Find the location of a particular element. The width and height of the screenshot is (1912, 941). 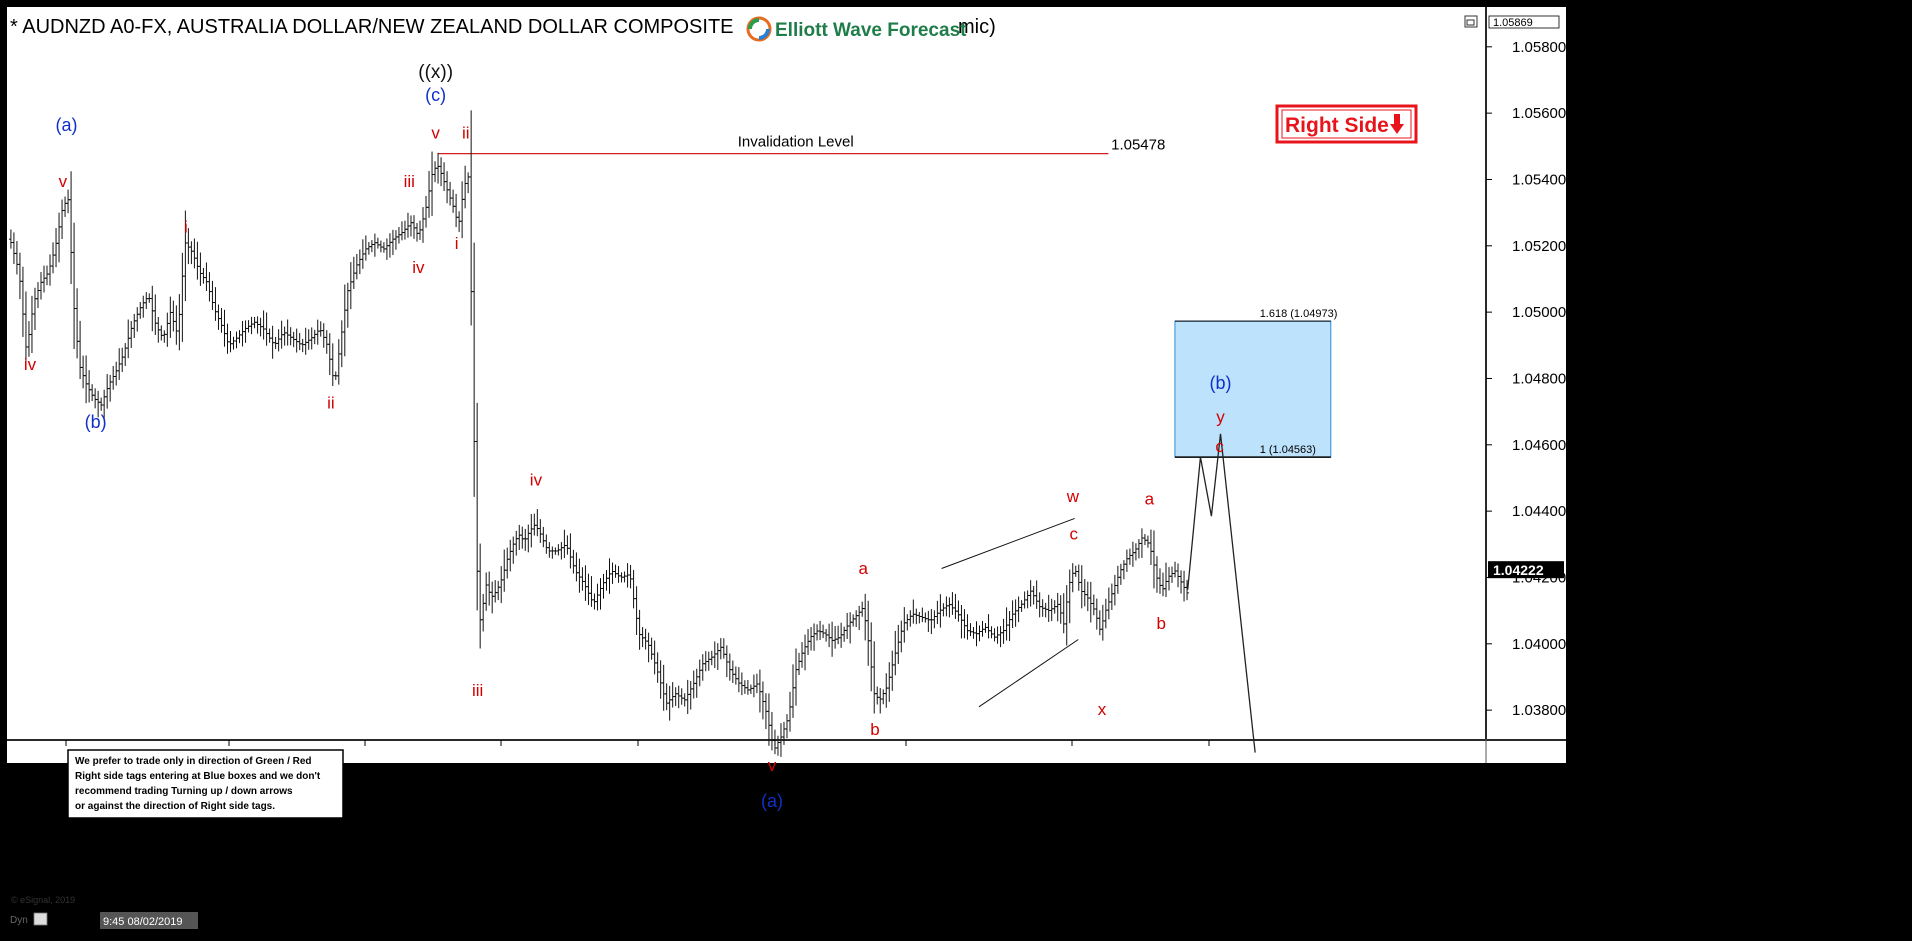

price-tick-label: 1.05600 is located at coordinates (1539, 113).